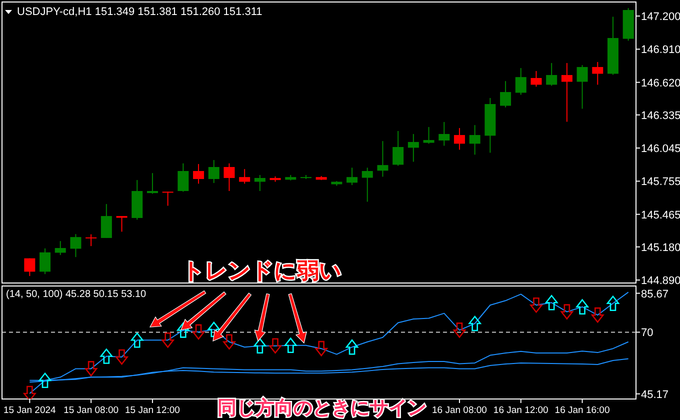 This screenshot has width=680, height=420. What do you see at coordinates (139, 12) in the screenshot?
I see `chart-title: USDJPY-cd,H1 151.349 151.381 151.260 151.311` at bounding box center [139, 12].